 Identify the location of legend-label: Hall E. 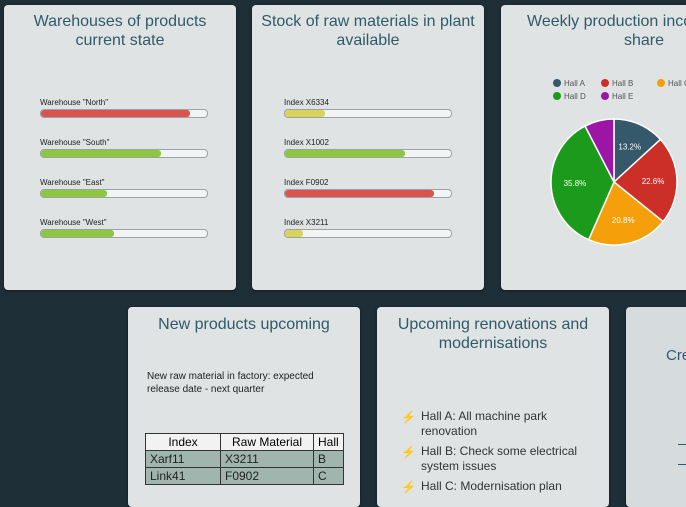
(623, 96).